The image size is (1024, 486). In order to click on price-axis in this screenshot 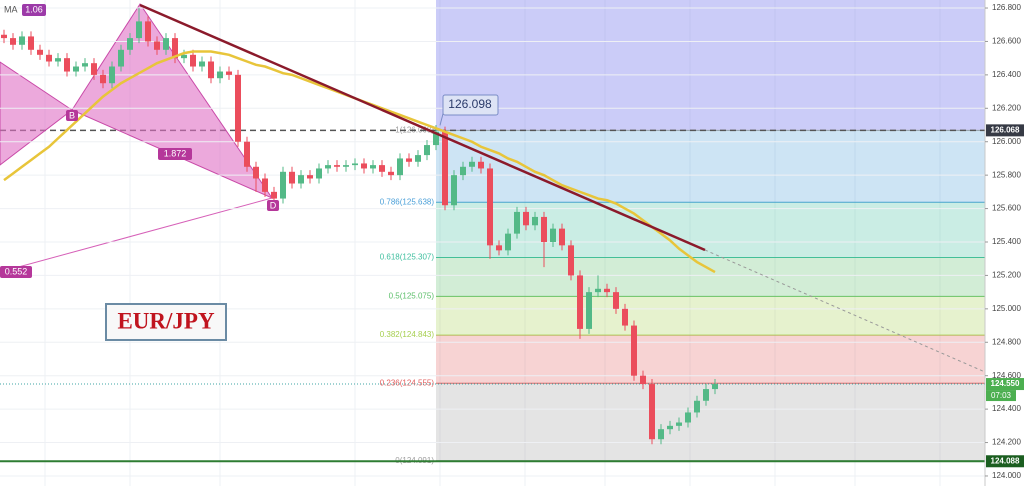, I will do `click(1004, 243)`.